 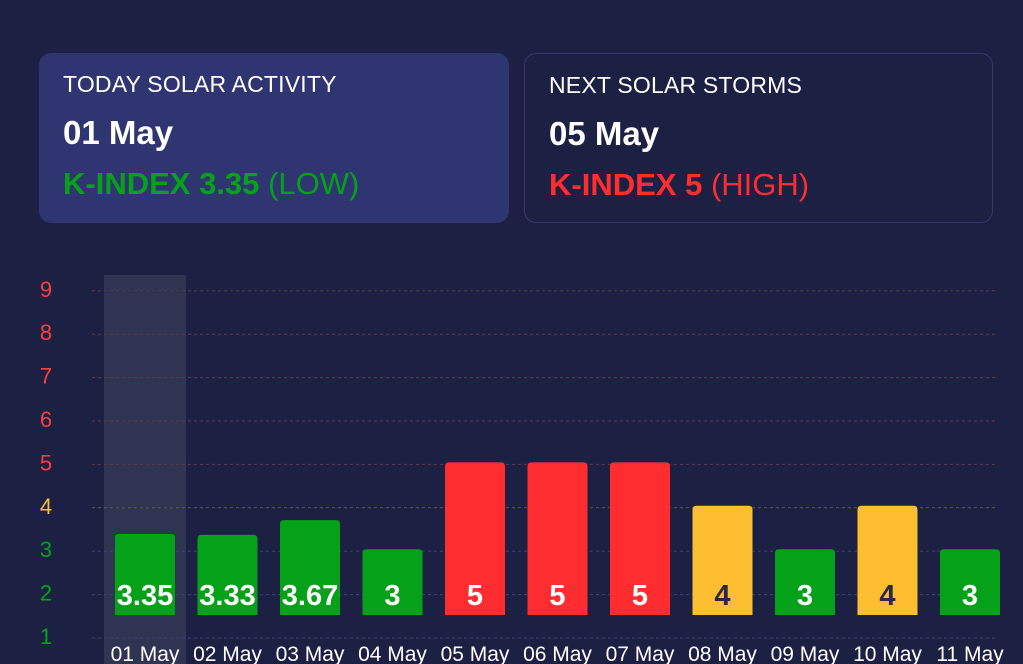 What do you see at coordinates (314, 183) in the screenshot?
I see `today-kindex-level: (LOW)` at bounding box center [314, 183].